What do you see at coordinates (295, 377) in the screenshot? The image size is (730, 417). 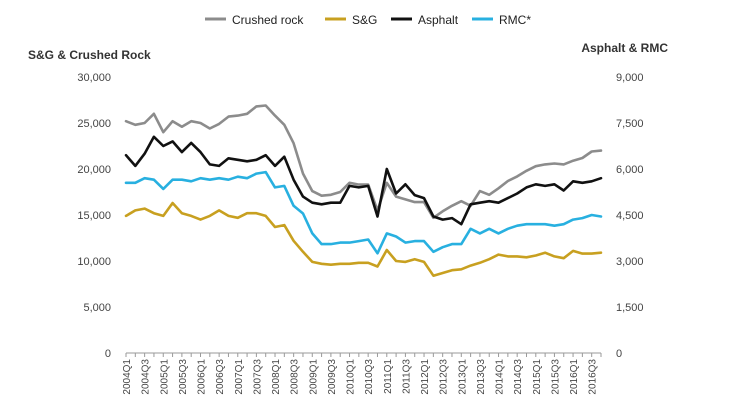 I see `x-tick-label: 2008Q3` at bounding box center [295, 377].